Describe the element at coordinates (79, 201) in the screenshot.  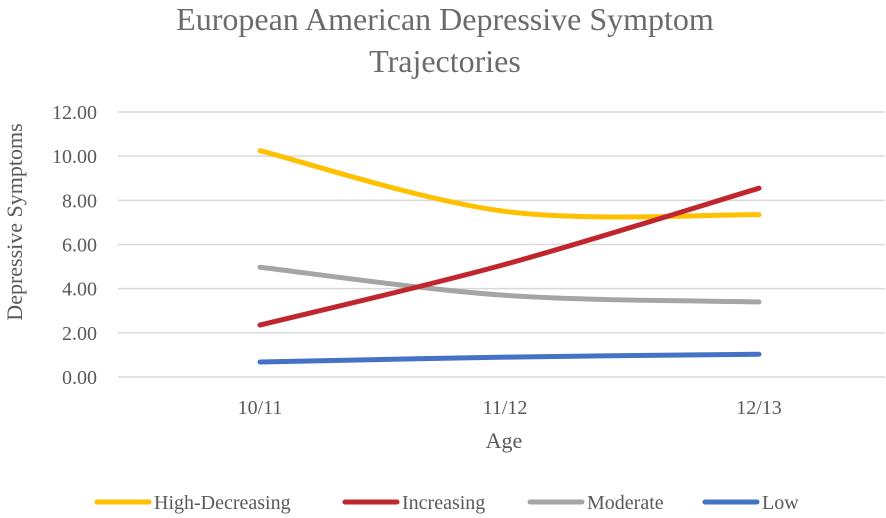
I see `y-tick-label: 8.00` at that location.